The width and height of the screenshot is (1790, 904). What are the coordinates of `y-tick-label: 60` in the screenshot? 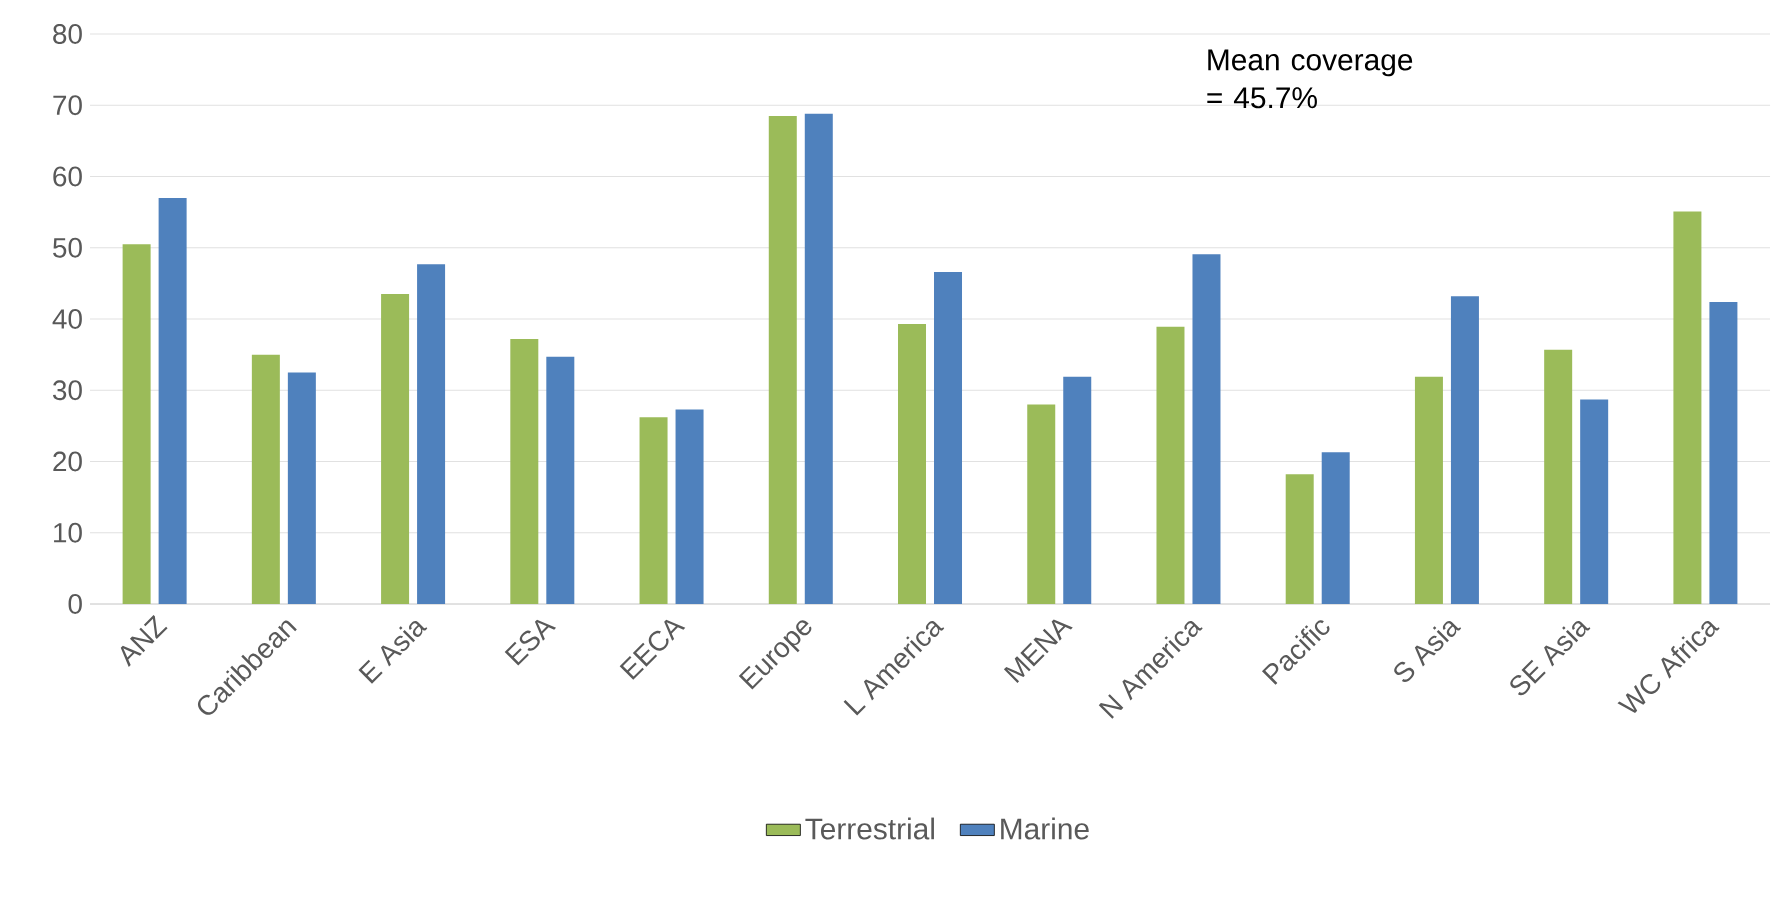 It's located at (67, 176).